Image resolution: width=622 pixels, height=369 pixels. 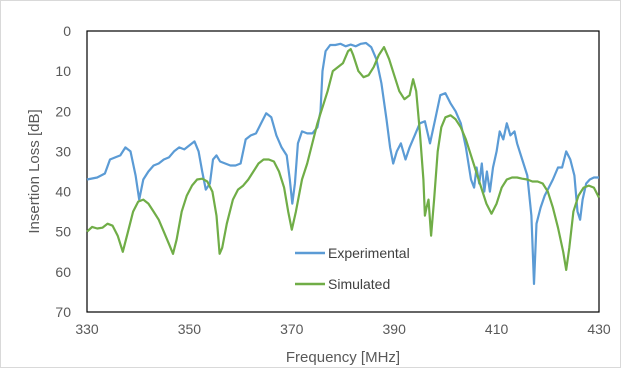 I want to click on legend: Experimental Simulated, so click(x=352, y=268).